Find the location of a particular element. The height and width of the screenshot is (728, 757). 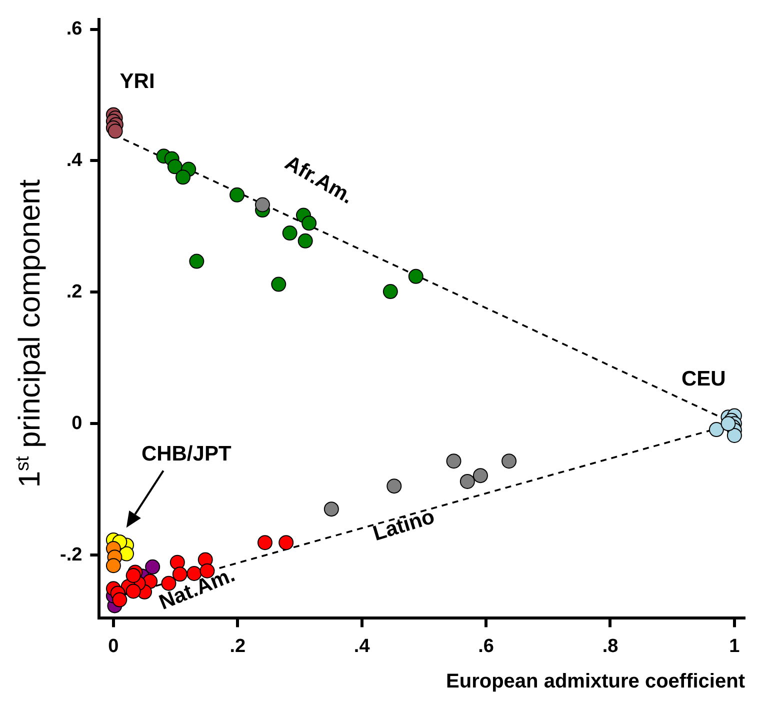

x-tick-label: .2 is located at coordinates (238, 646).